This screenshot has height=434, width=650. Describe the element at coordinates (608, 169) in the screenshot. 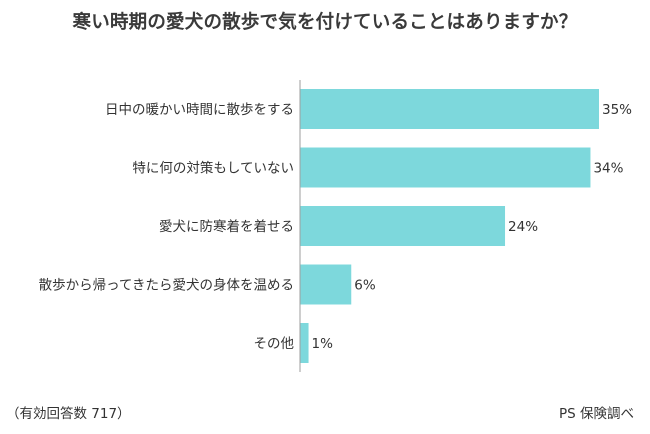

I see `value-label: 34%` at that location.